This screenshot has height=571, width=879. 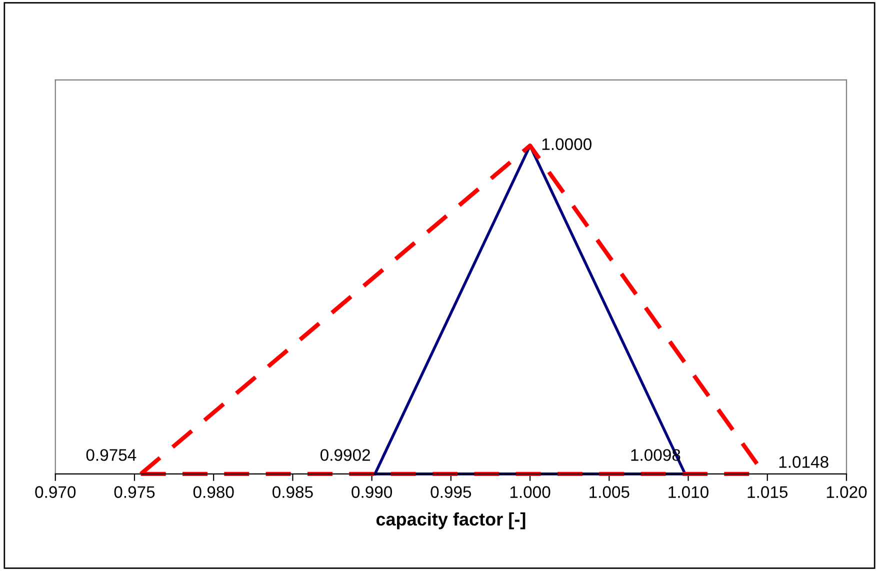 What do you see at coordinates (610, 492) in the screenshot?
I see `x-tick-label: 1.005` at bounding box center [610, 492].